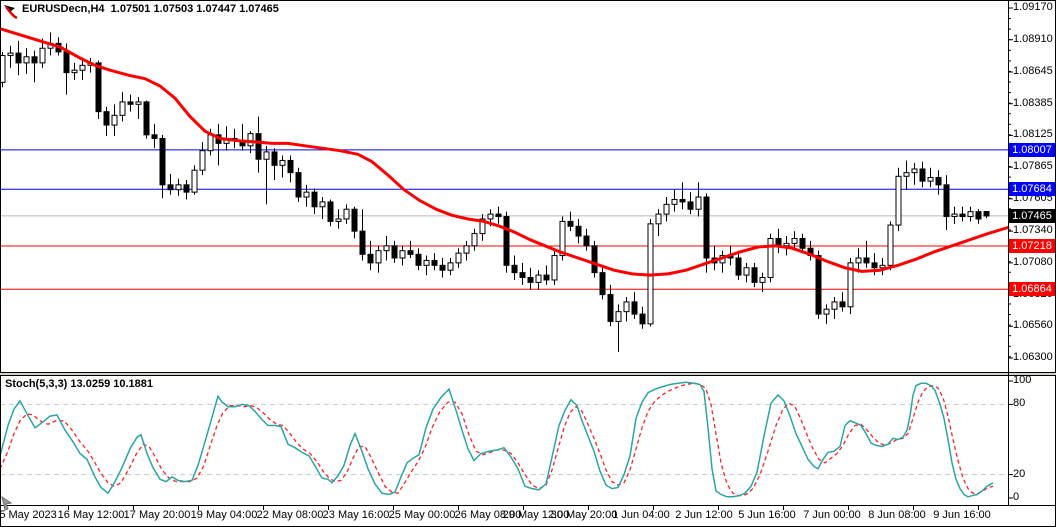 Image resolution: width=1056 pixels, height=527 pixels. What do you see at coordinates (1032, 189) in the screenshot?
I see `price-badge-1.07684: 1.07684` at bounding box center [1032, 189].